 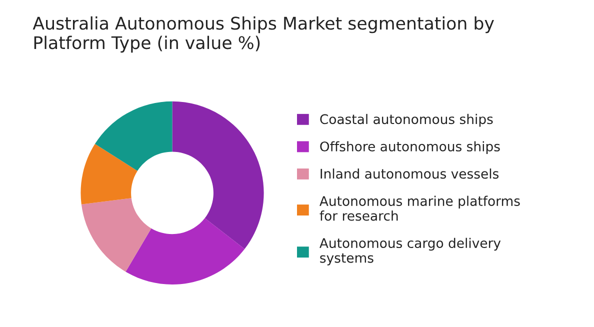 I want to click on chart-title: Australia Autonomous Ships Market segmentation by Platform Type (in value %), so click(x=263, y=34).